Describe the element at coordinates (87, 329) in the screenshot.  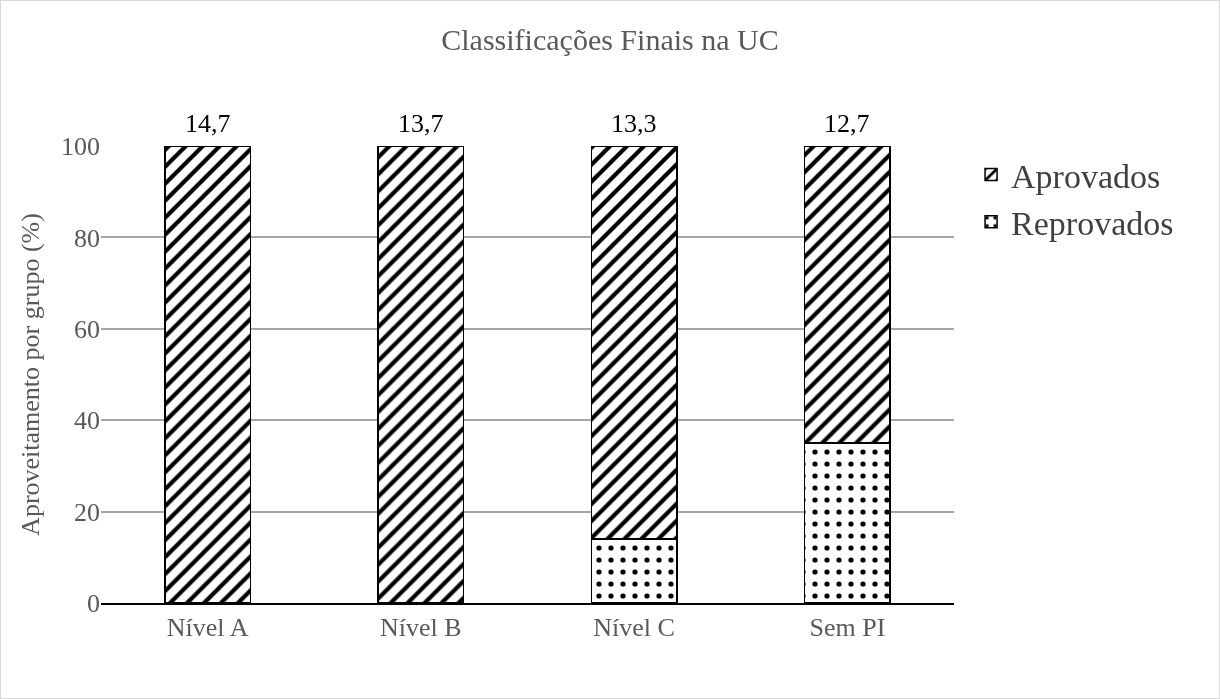
I see `y-tick-label: 60` at that location.